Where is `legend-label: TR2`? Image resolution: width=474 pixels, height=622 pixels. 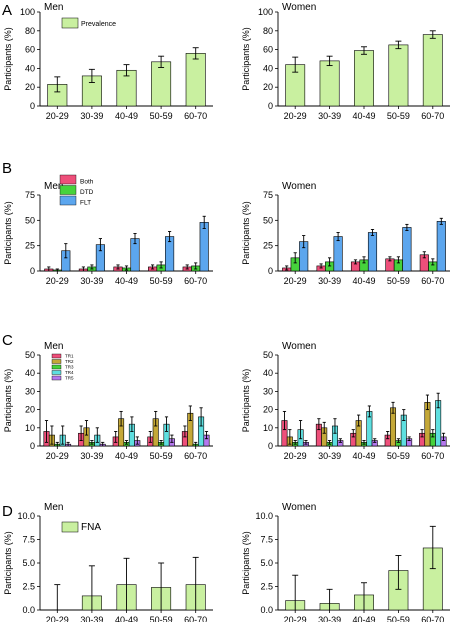 legend-label: TR2 is located at coordinates (69, 361).